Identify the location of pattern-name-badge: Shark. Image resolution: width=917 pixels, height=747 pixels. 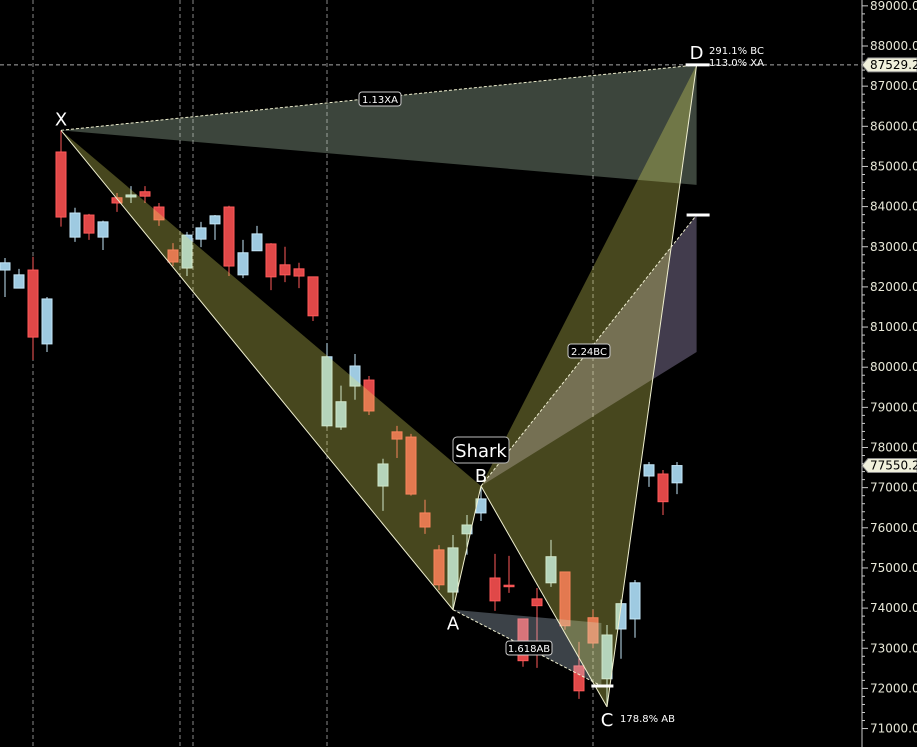
(481, 450).